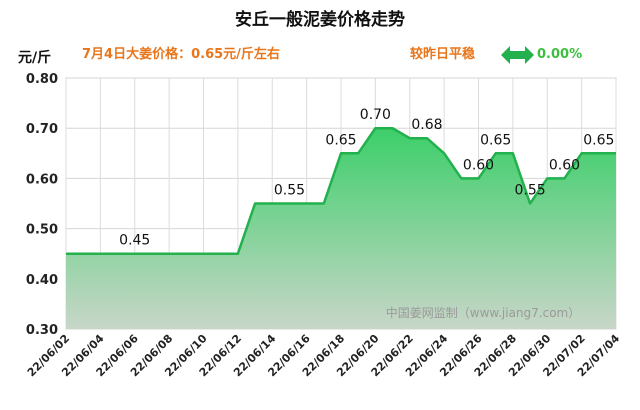  What do you see at coordinates (442, 54) in the screenshot?
I see `trend-text: 较昨日平稳` at bounding box center [442, 54].